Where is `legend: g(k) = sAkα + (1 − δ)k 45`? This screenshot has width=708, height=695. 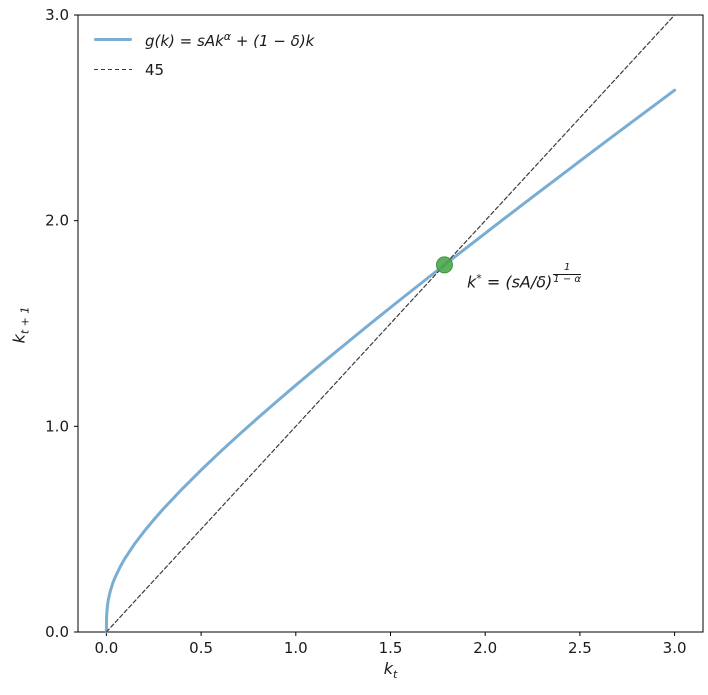
legend: g(k) = sAkα + (1 − δ)k 45 is located at coordinates (204, 54).